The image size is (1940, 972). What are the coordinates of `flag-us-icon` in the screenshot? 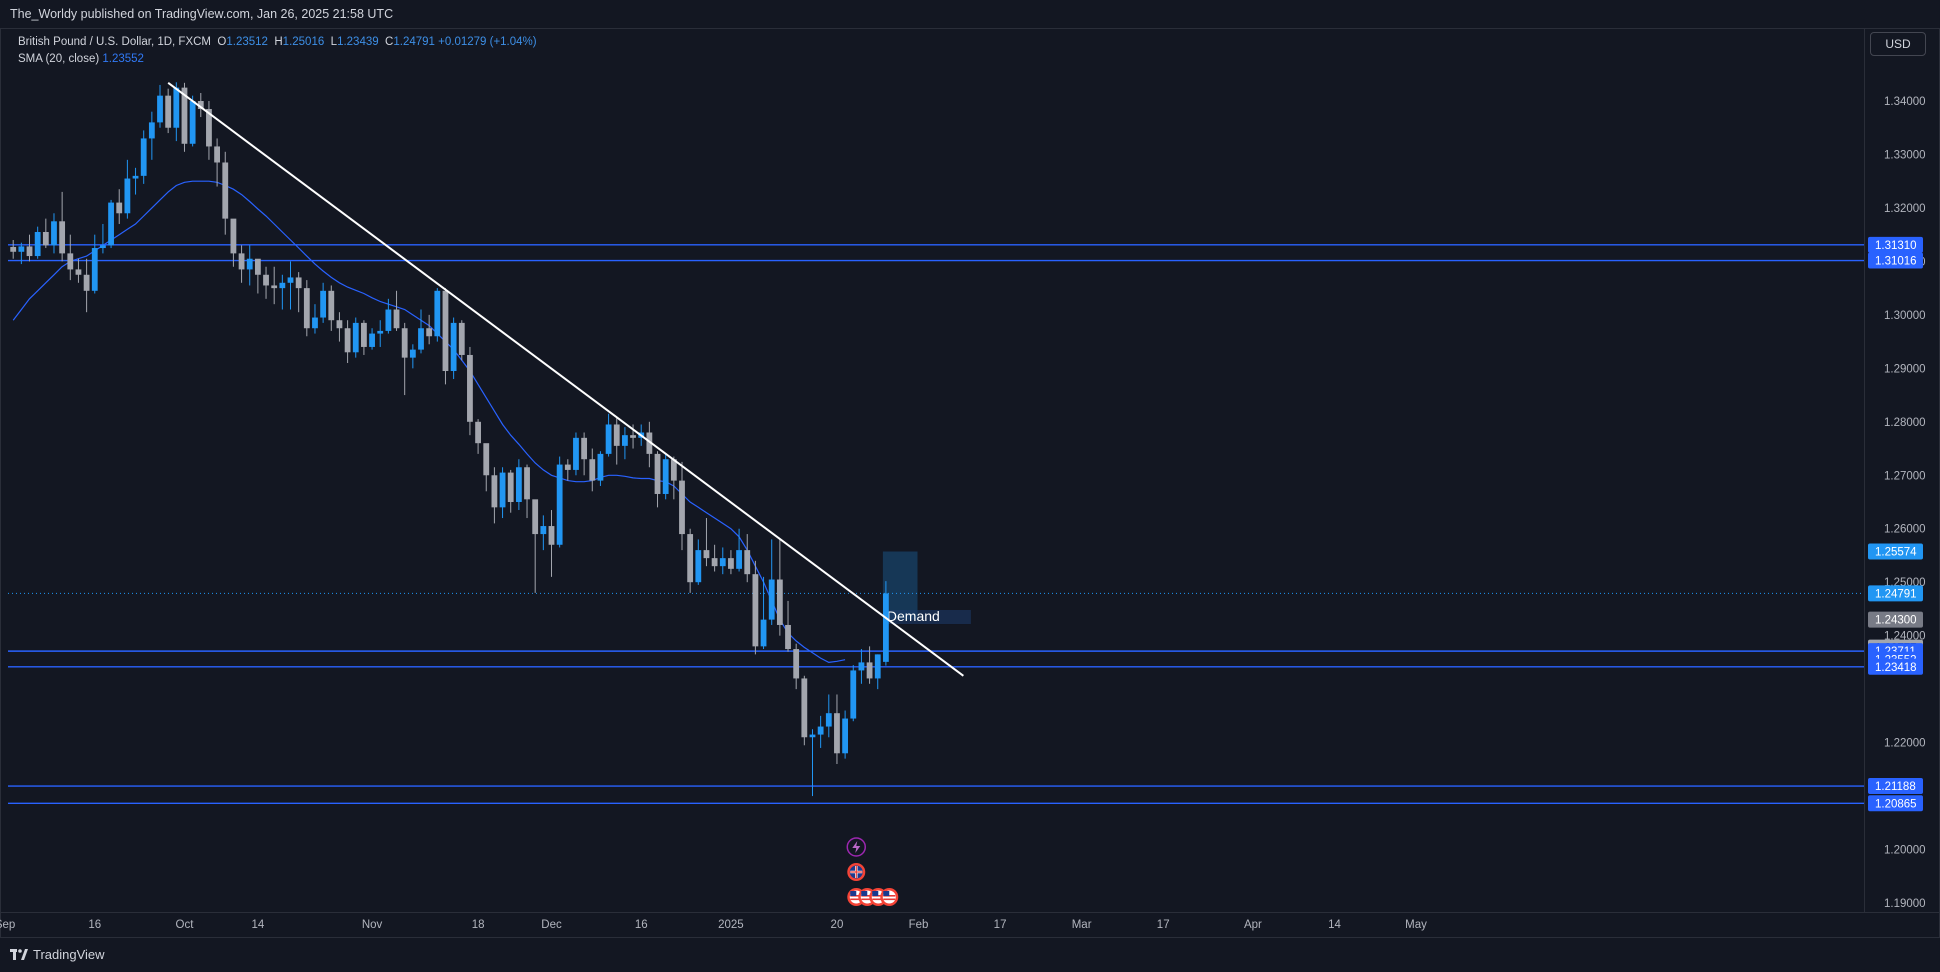 It's located at (889, 897).